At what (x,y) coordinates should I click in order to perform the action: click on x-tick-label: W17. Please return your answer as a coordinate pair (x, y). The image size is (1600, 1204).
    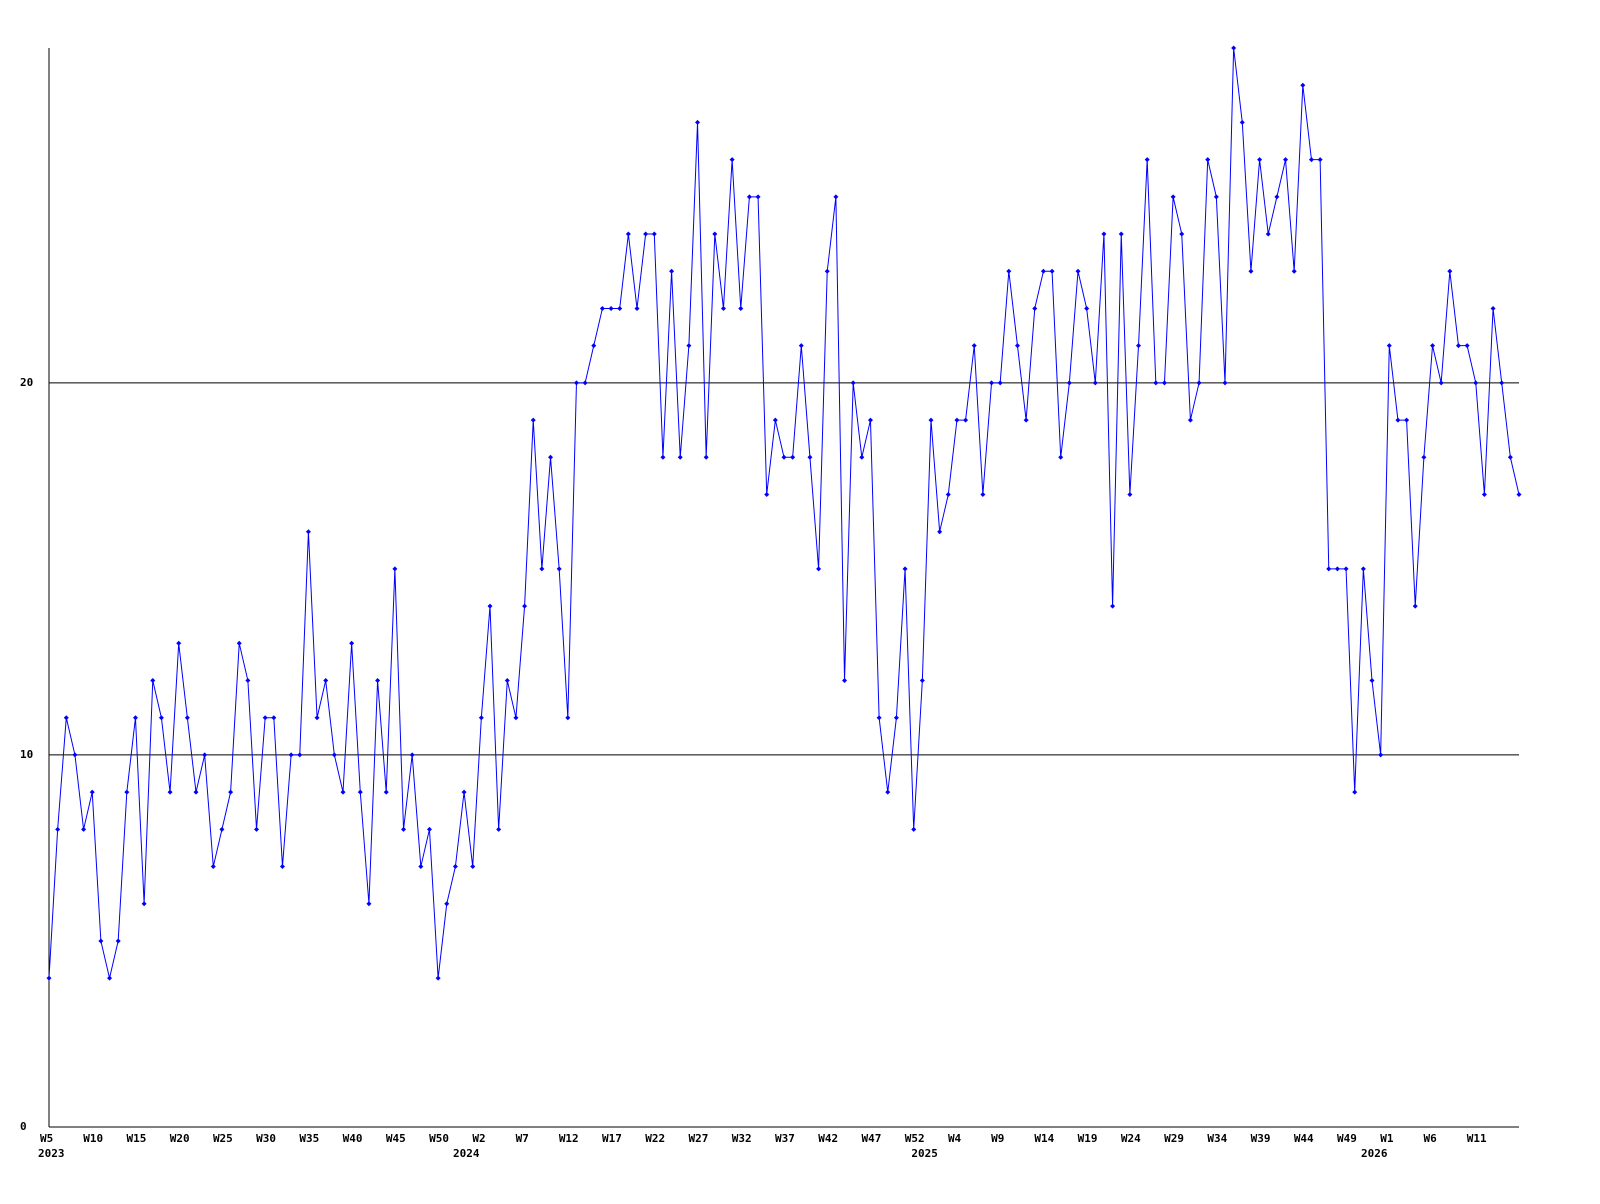
    Looking at the image, I should click on (612, 1138).